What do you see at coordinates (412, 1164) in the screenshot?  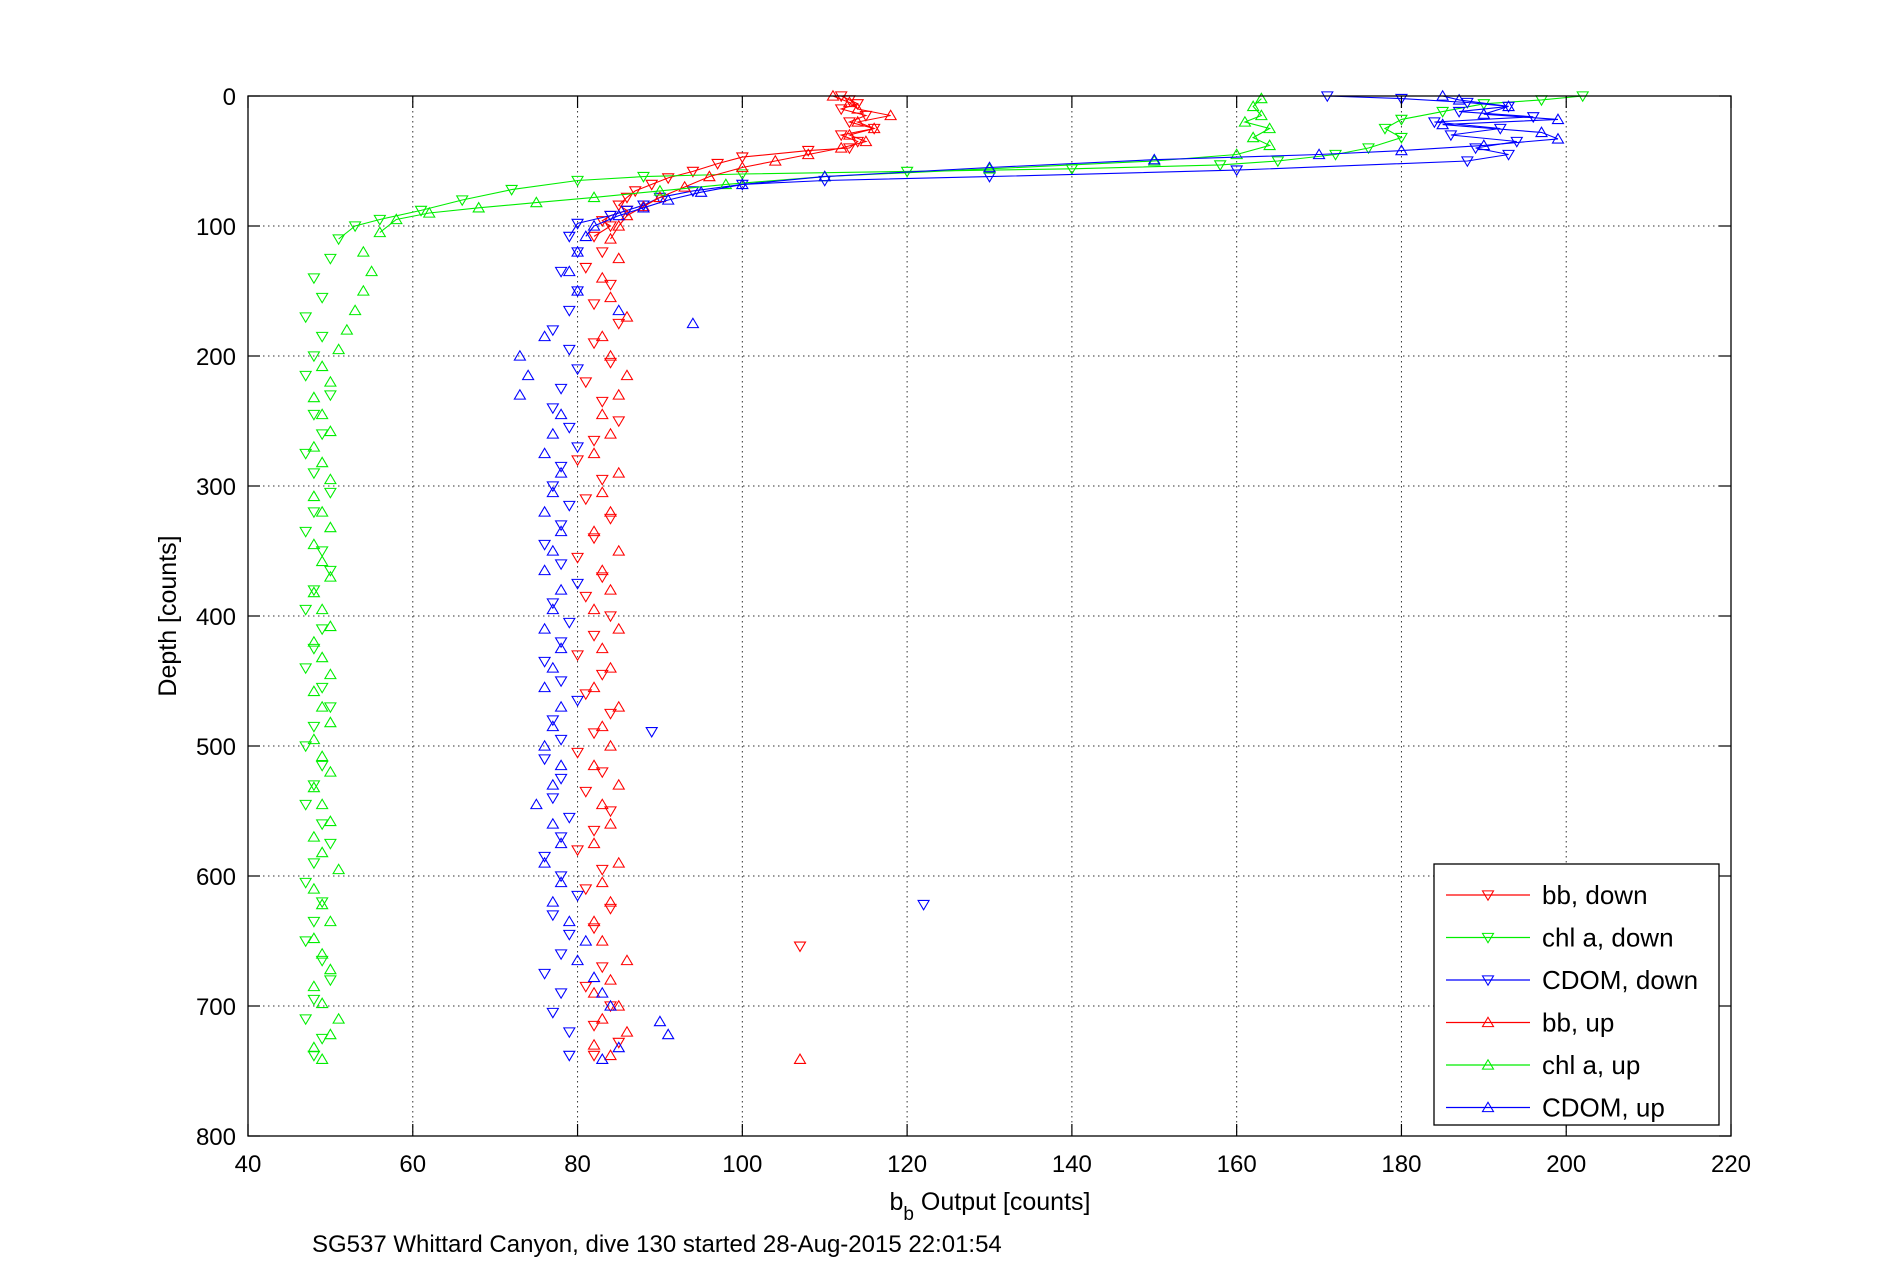 I see `x-tick-label: 60` at bounding box center [412, 1164].